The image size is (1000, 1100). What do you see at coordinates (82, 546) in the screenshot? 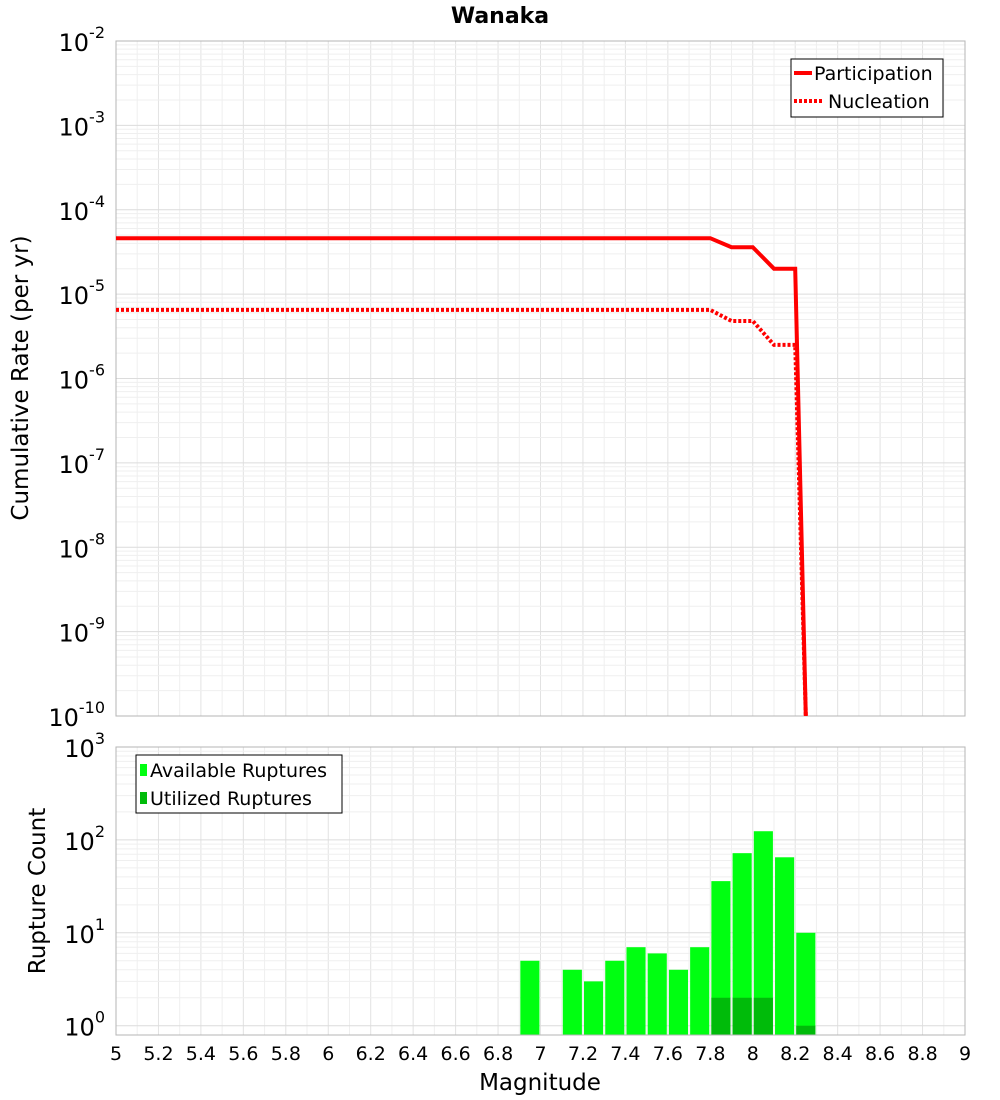
I see `top-y-tick-label: 10⁻⁸` at bounding box center [82, 546].